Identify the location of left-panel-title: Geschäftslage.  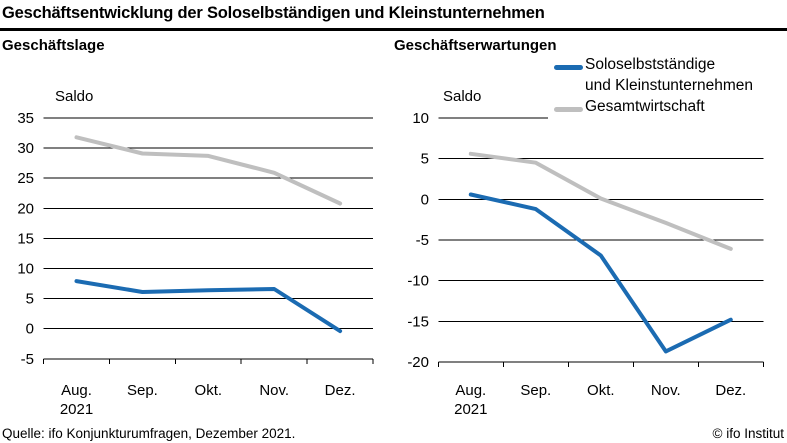
(53, 45).